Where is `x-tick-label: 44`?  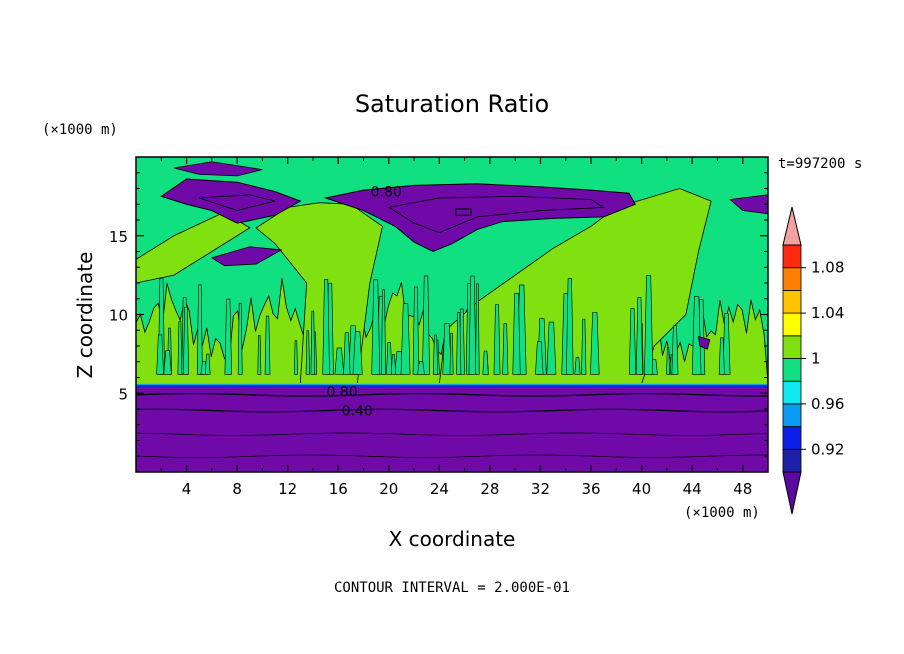 x-tick-label: 44 is located at coordinates (692, 489).